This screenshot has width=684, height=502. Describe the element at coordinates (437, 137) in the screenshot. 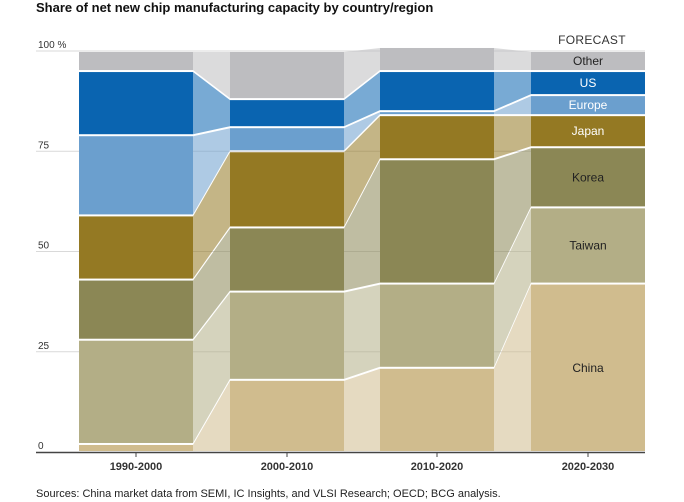

I see `bar-japan-2010-2020` at that location.